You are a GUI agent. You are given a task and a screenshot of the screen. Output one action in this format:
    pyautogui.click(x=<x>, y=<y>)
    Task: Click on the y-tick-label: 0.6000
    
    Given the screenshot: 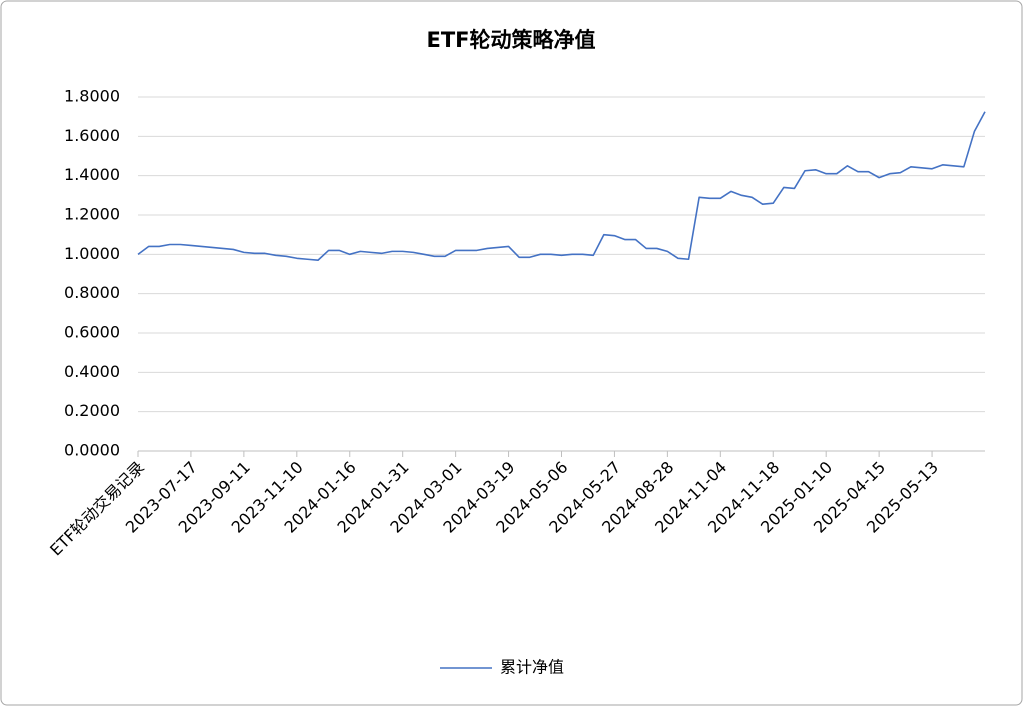 What is the action you would take?
    pyautogui.click(x=92, y=332)
    